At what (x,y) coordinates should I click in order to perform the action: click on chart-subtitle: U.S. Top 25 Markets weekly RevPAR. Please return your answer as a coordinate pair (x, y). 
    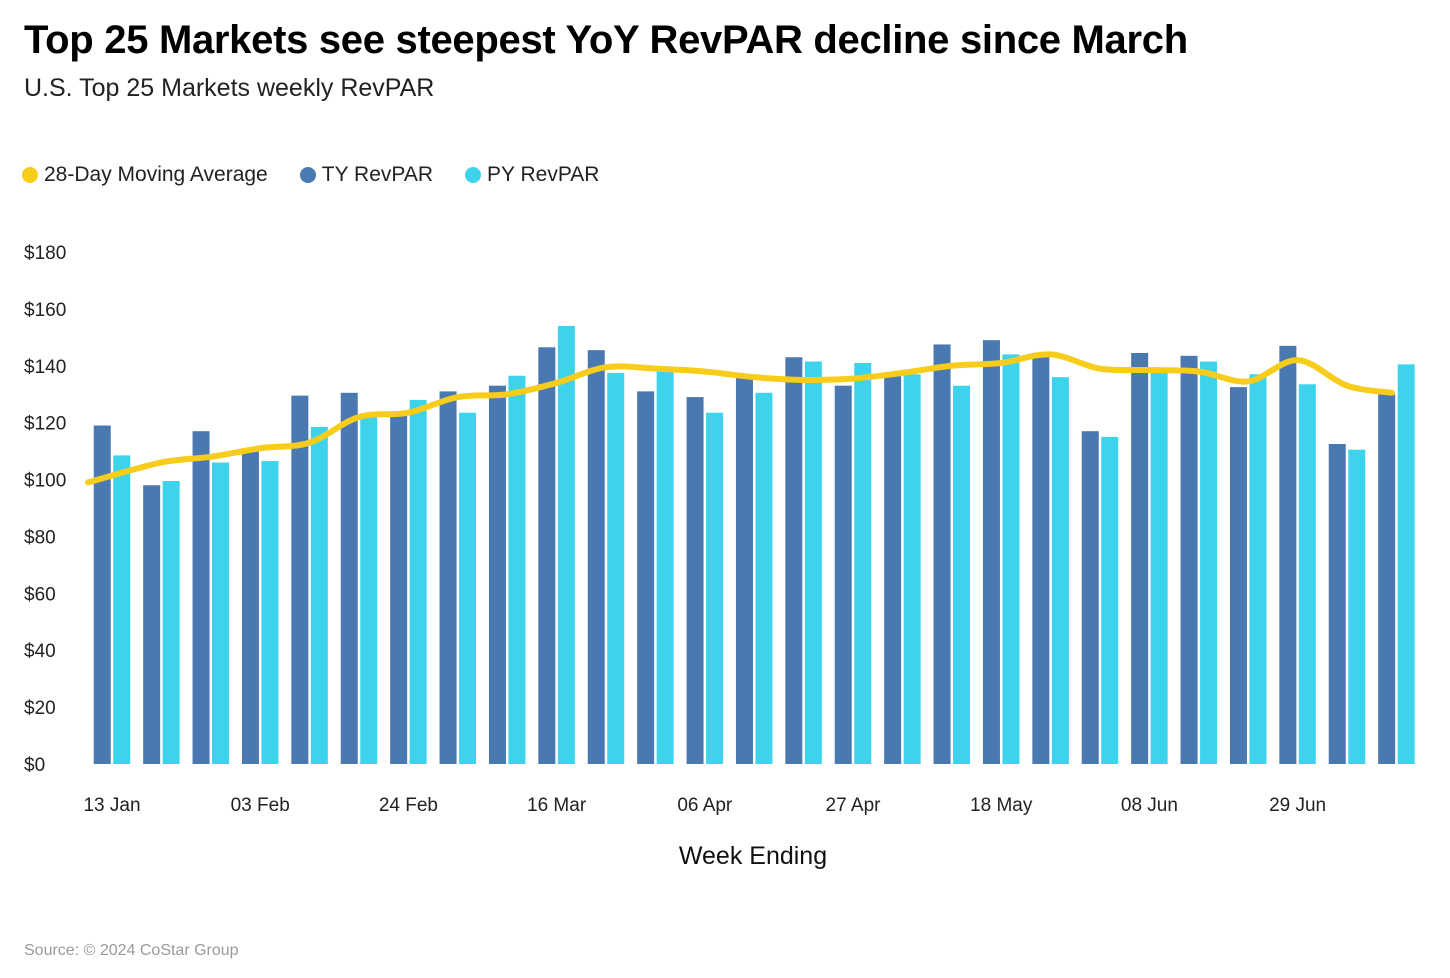
    Looking at the image, I should click on (229, 88).